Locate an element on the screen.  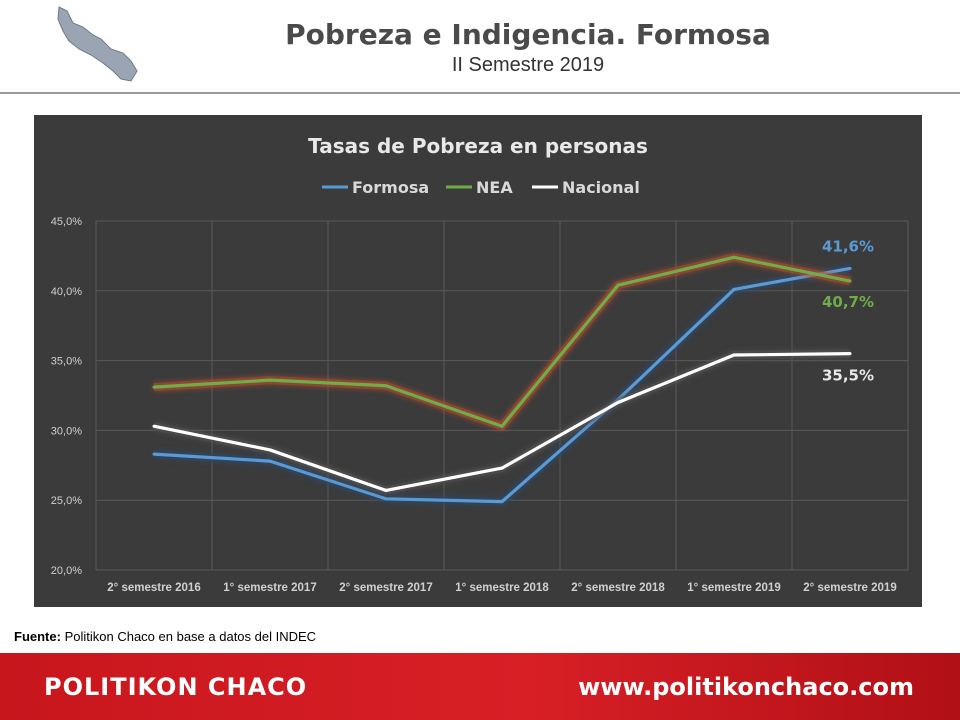
legend-label: Nacional is located at coordinates (601, 187).